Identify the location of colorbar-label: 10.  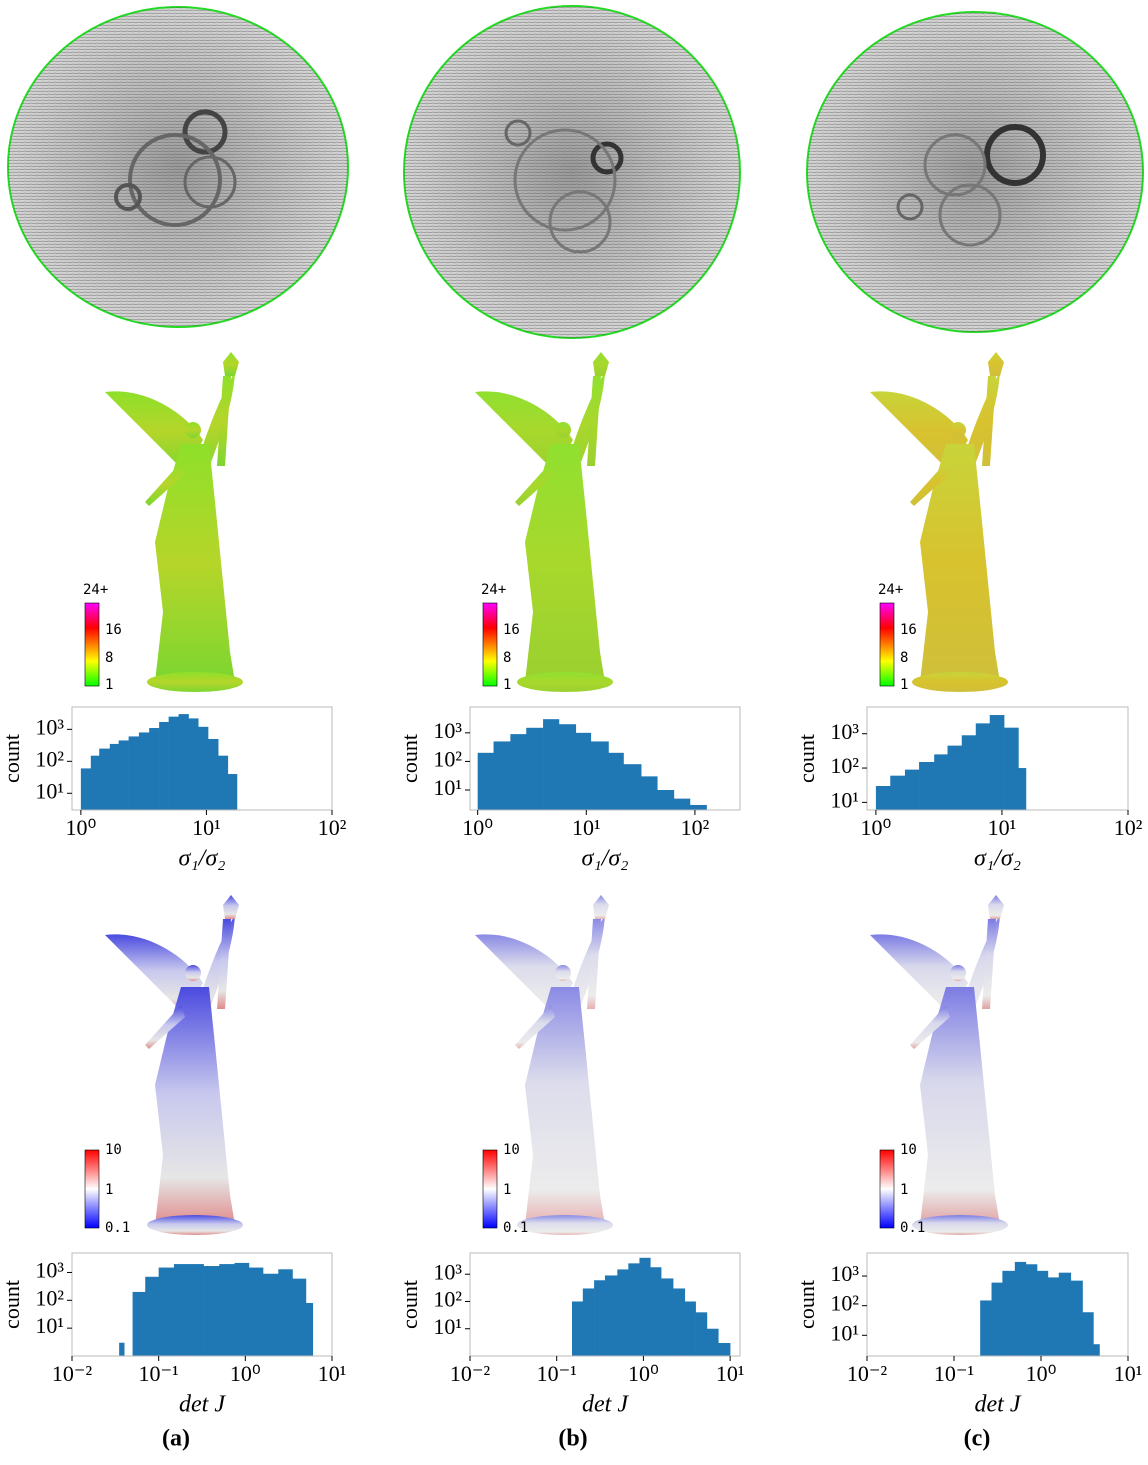
(511, 1150).